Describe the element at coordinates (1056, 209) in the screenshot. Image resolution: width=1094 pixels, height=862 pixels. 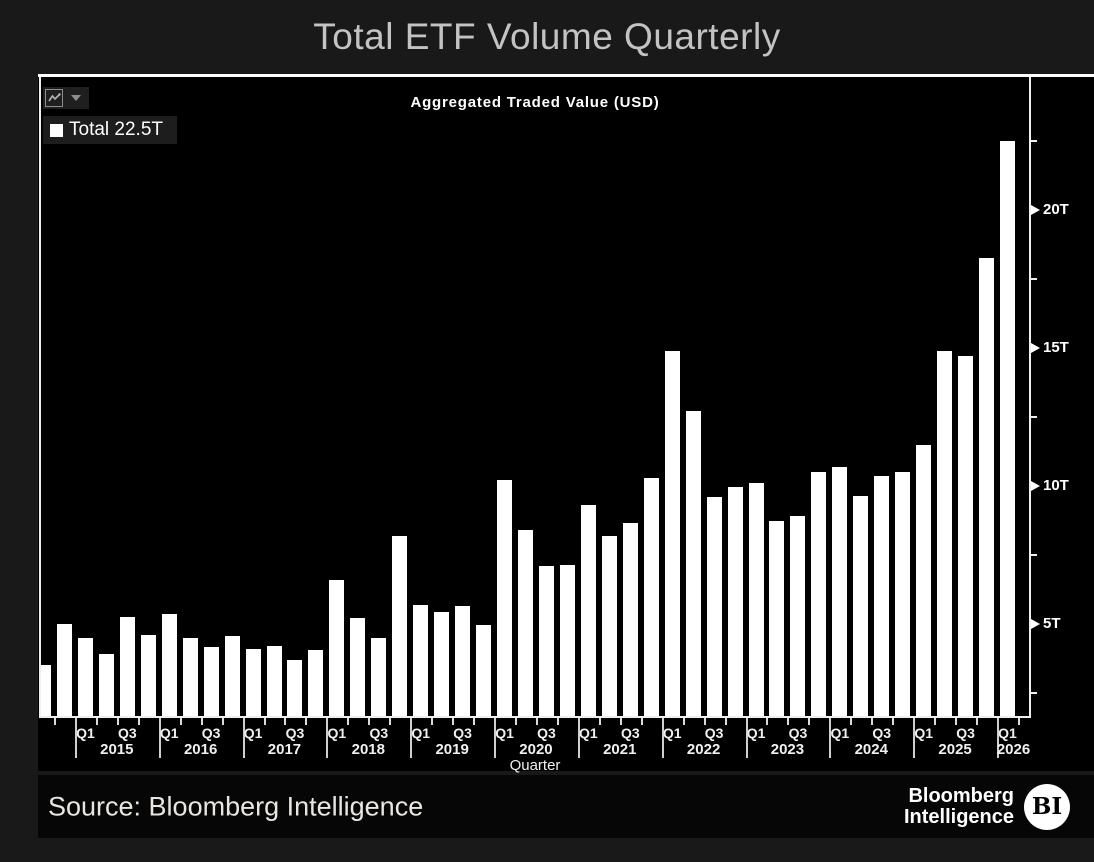
I see `y-tick-label-20T: 20T` at that location.